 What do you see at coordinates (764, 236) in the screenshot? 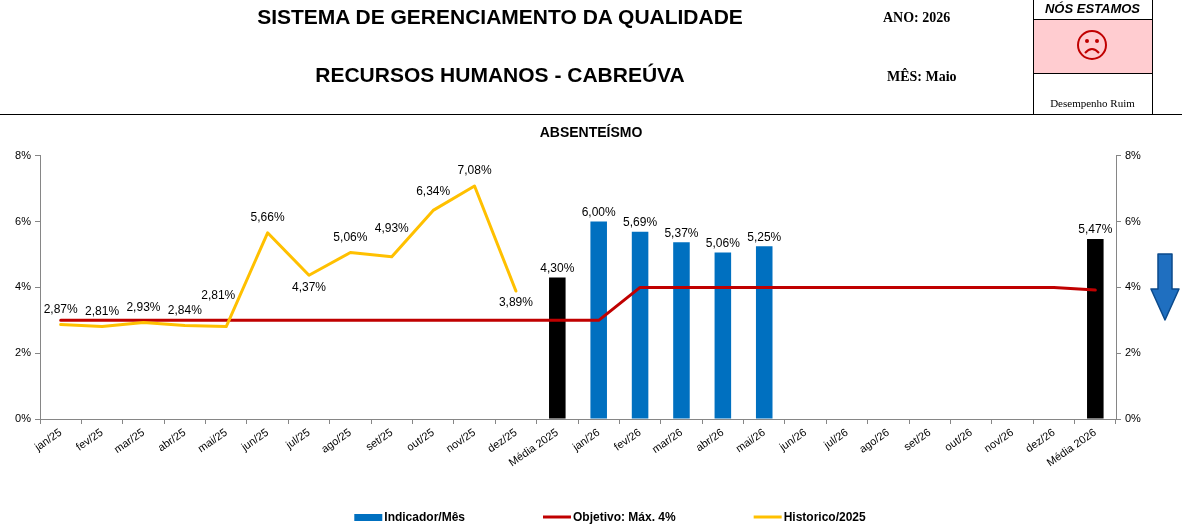
I see `data-label: 5,25%` at bounding box center [764, 236].